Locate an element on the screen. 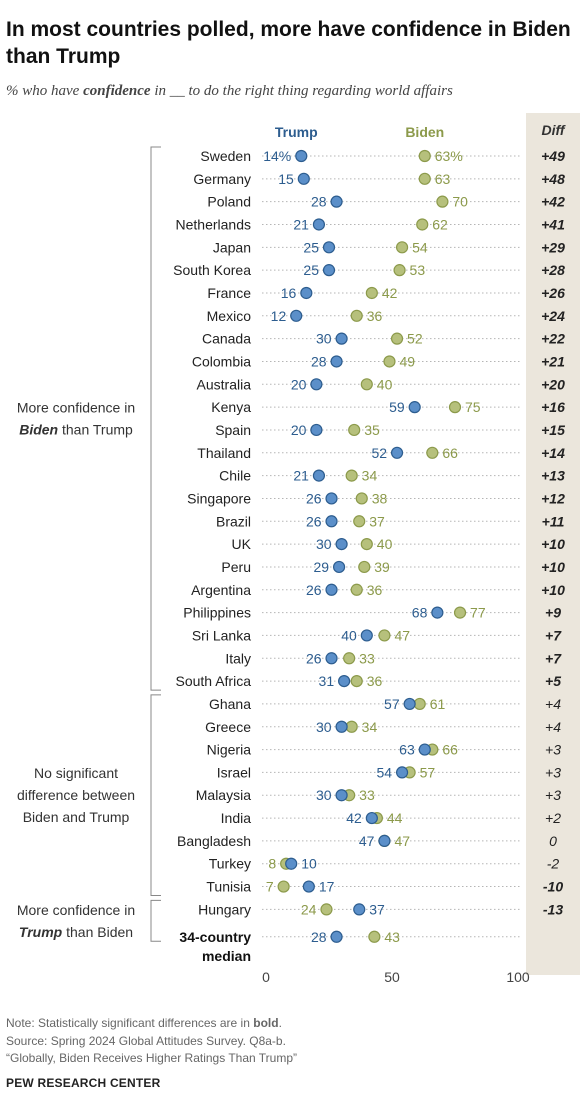 The height and width of the screenshot is (1120, 585). trump-value-uk: 30 is located at coordinates (324, 544).